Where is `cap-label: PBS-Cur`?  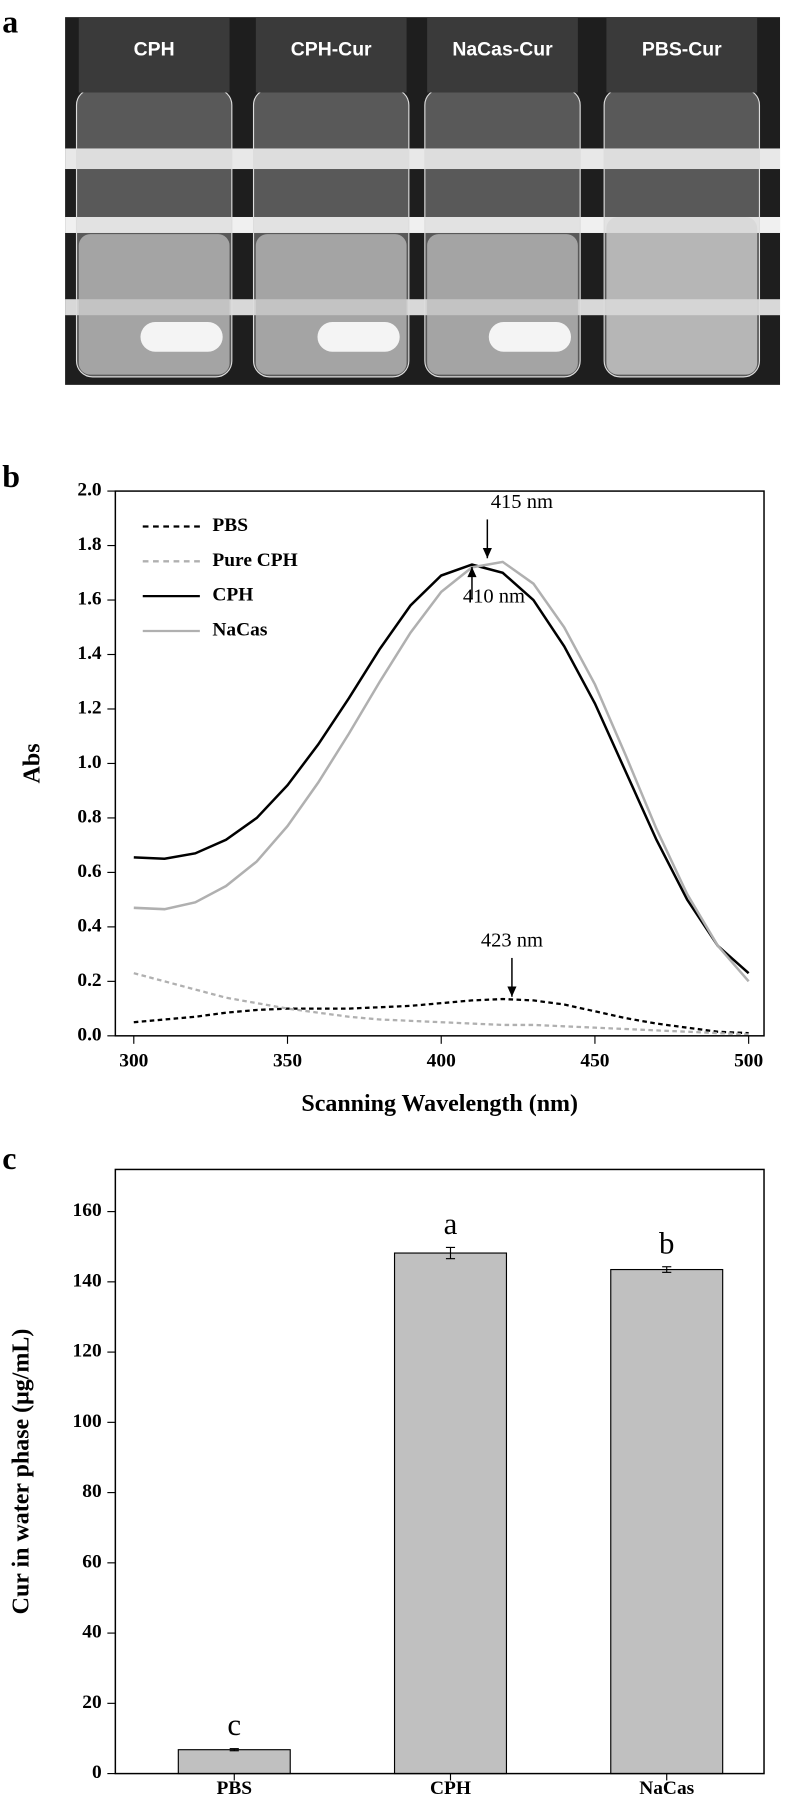 cap-label: PBS-Cur is located at coordinates (682, 49).